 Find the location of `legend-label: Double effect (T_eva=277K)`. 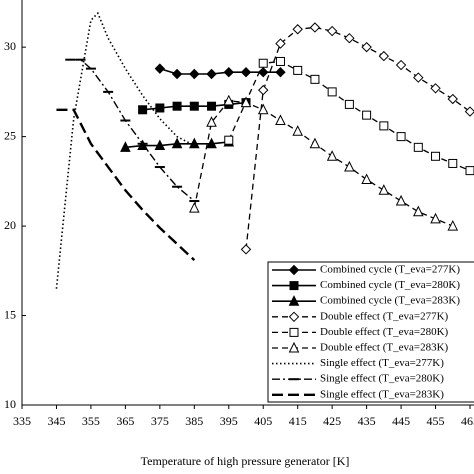

legend-label: Double effect (T_eva=277K) is located at coordinates (384, 316).